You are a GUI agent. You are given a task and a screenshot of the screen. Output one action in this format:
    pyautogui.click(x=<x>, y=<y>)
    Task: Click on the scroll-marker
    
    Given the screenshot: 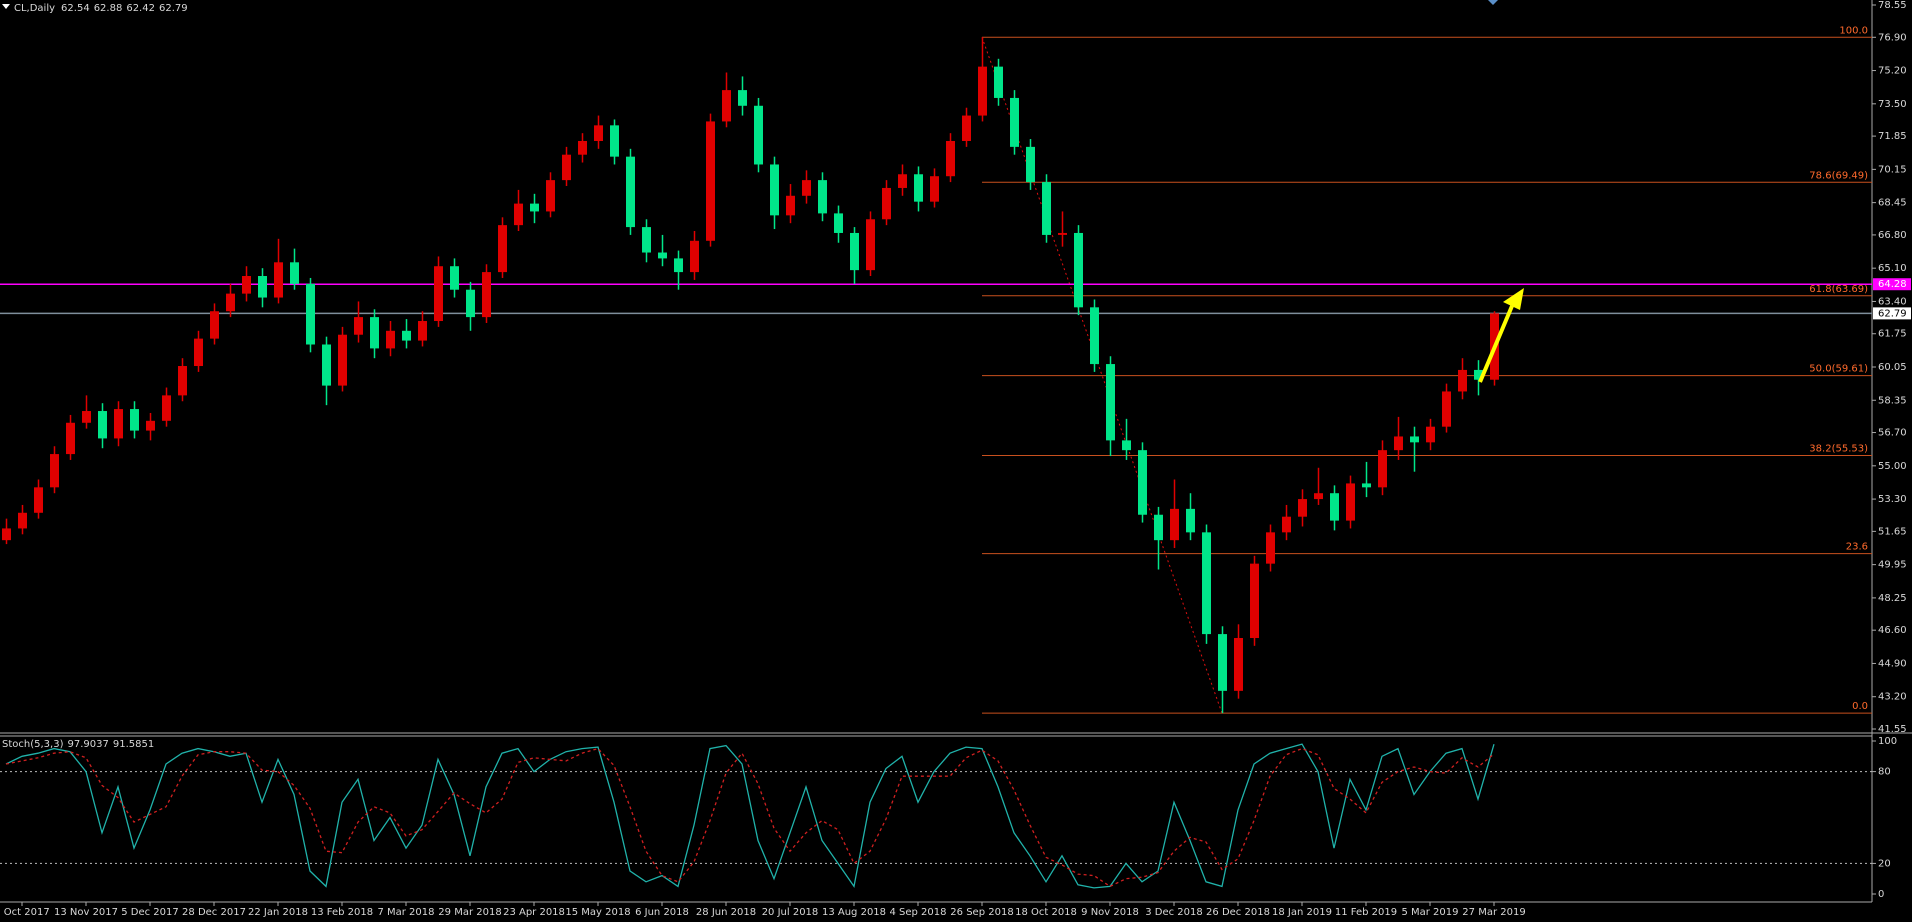 What is the action you would take?
    pyautogui.click(x=1493, y=2)
    